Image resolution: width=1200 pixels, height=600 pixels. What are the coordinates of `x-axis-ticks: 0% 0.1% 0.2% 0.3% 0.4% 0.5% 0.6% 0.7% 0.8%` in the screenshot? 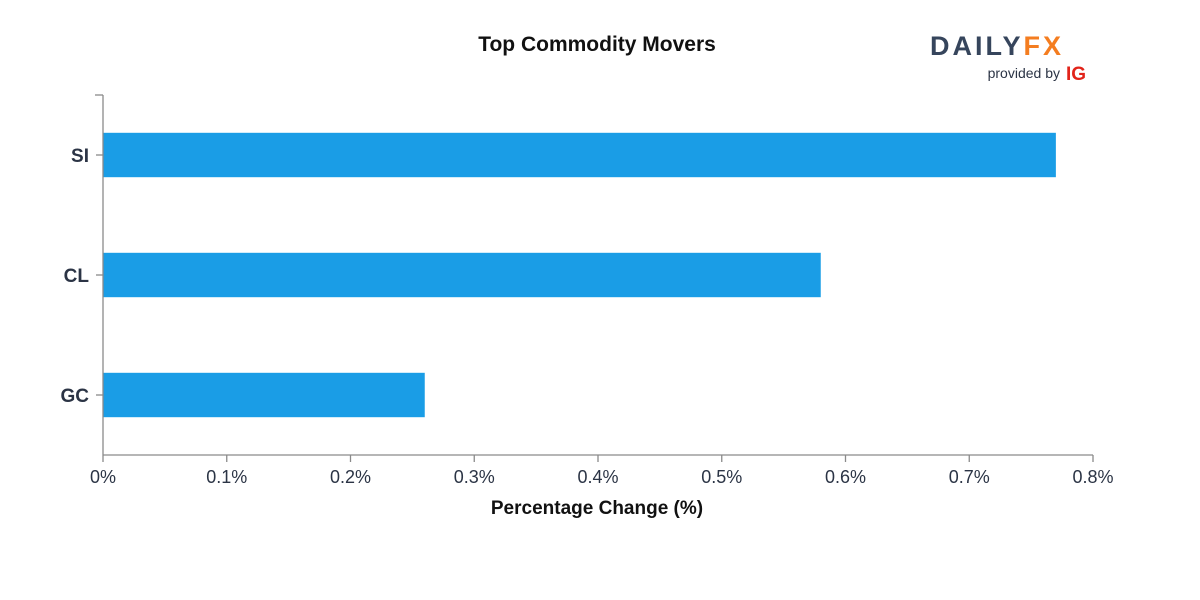 It's located at (602, 471).